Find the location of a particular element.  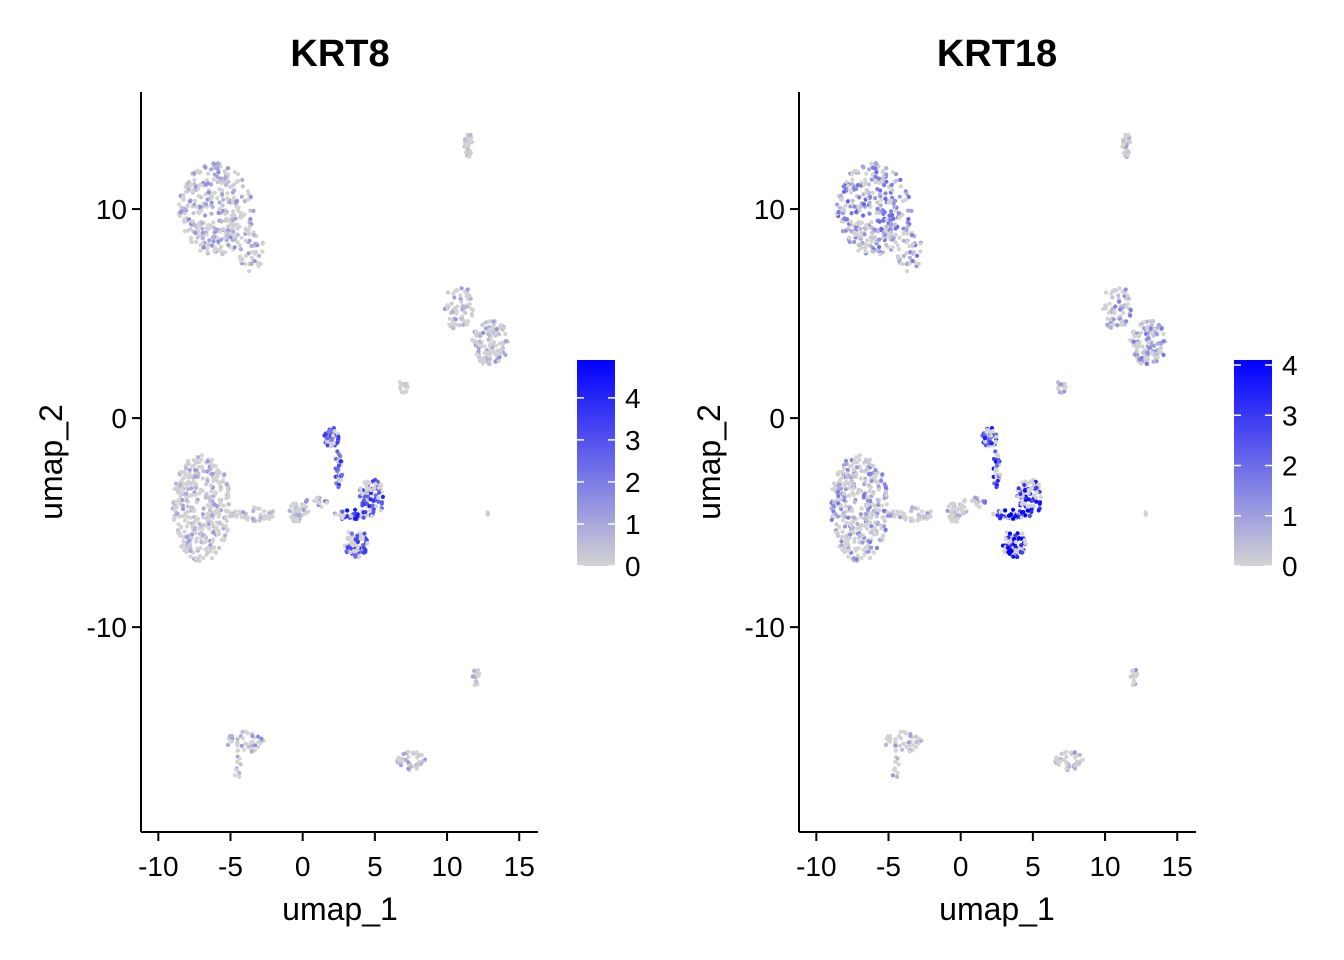

legend-tick-label: 1 is located at coordinates (1290, 516).